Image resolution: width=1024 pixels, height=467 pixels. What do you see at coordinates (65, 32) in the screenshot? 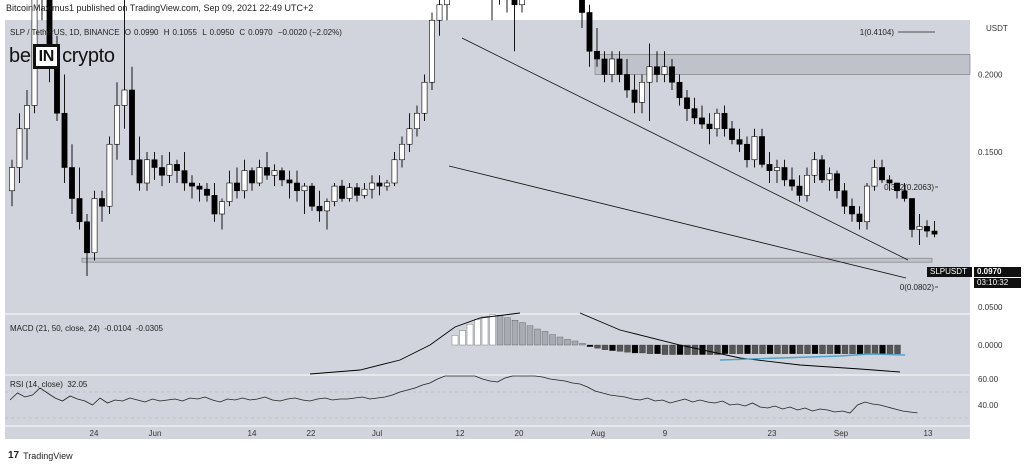
I see `symbol-label: SLP / TetherUS, 1D, BINANCE` at bounding box center [65, 32].